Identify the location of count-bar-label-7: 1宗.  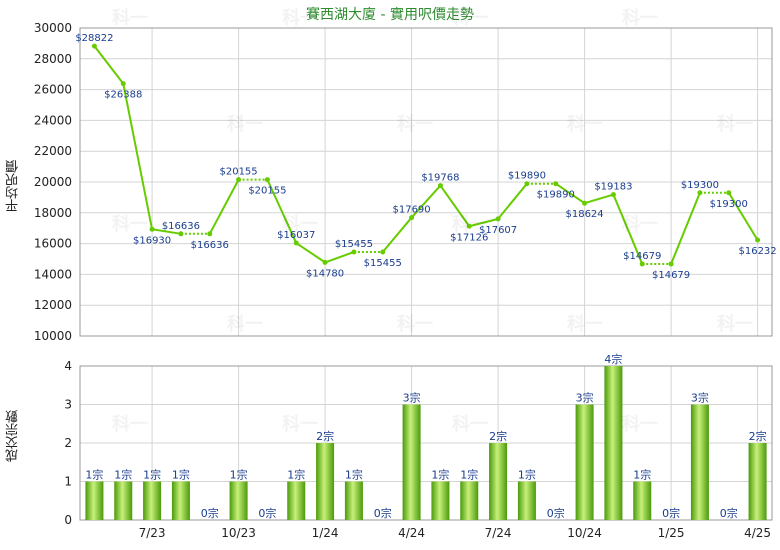
(296, 475).